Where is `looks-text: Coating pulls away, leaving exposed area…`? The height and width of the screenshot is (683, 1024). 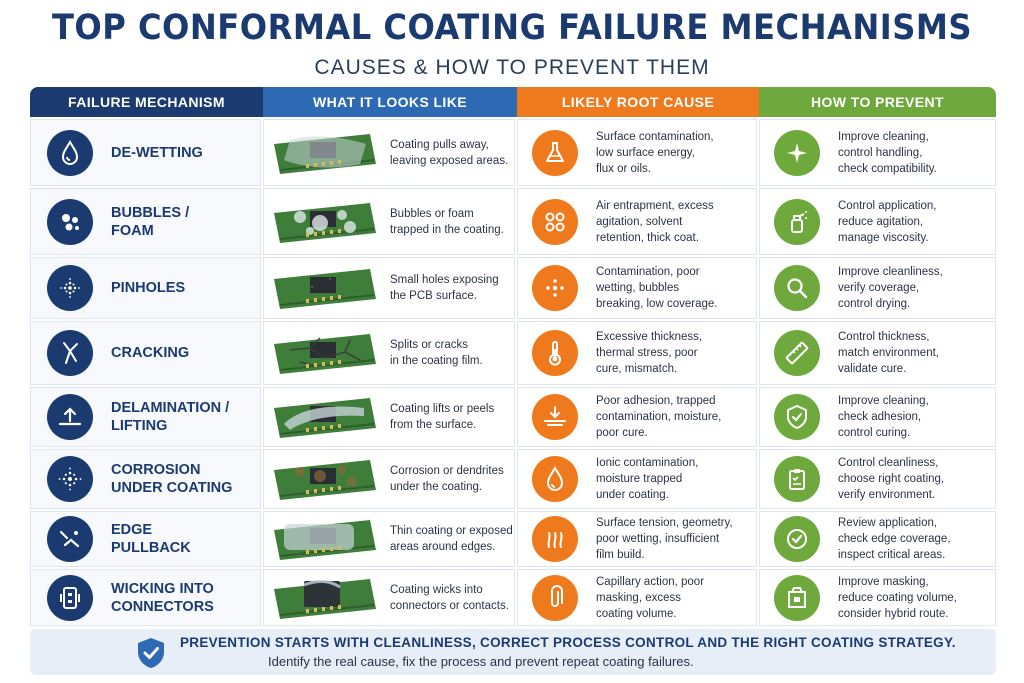 looks-text: Coating pulls away, leaving exposed area… is located at coordinates (449, 152).